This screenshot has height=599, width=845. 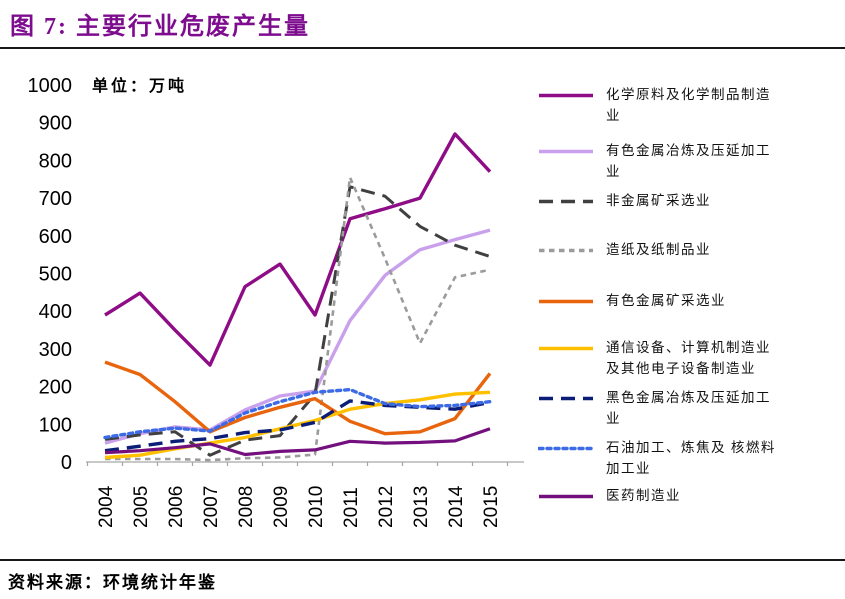 I want to click on legend-label: 通信设备、计算机制造业及其他电子设备制造业, so click(x=688, y=358).